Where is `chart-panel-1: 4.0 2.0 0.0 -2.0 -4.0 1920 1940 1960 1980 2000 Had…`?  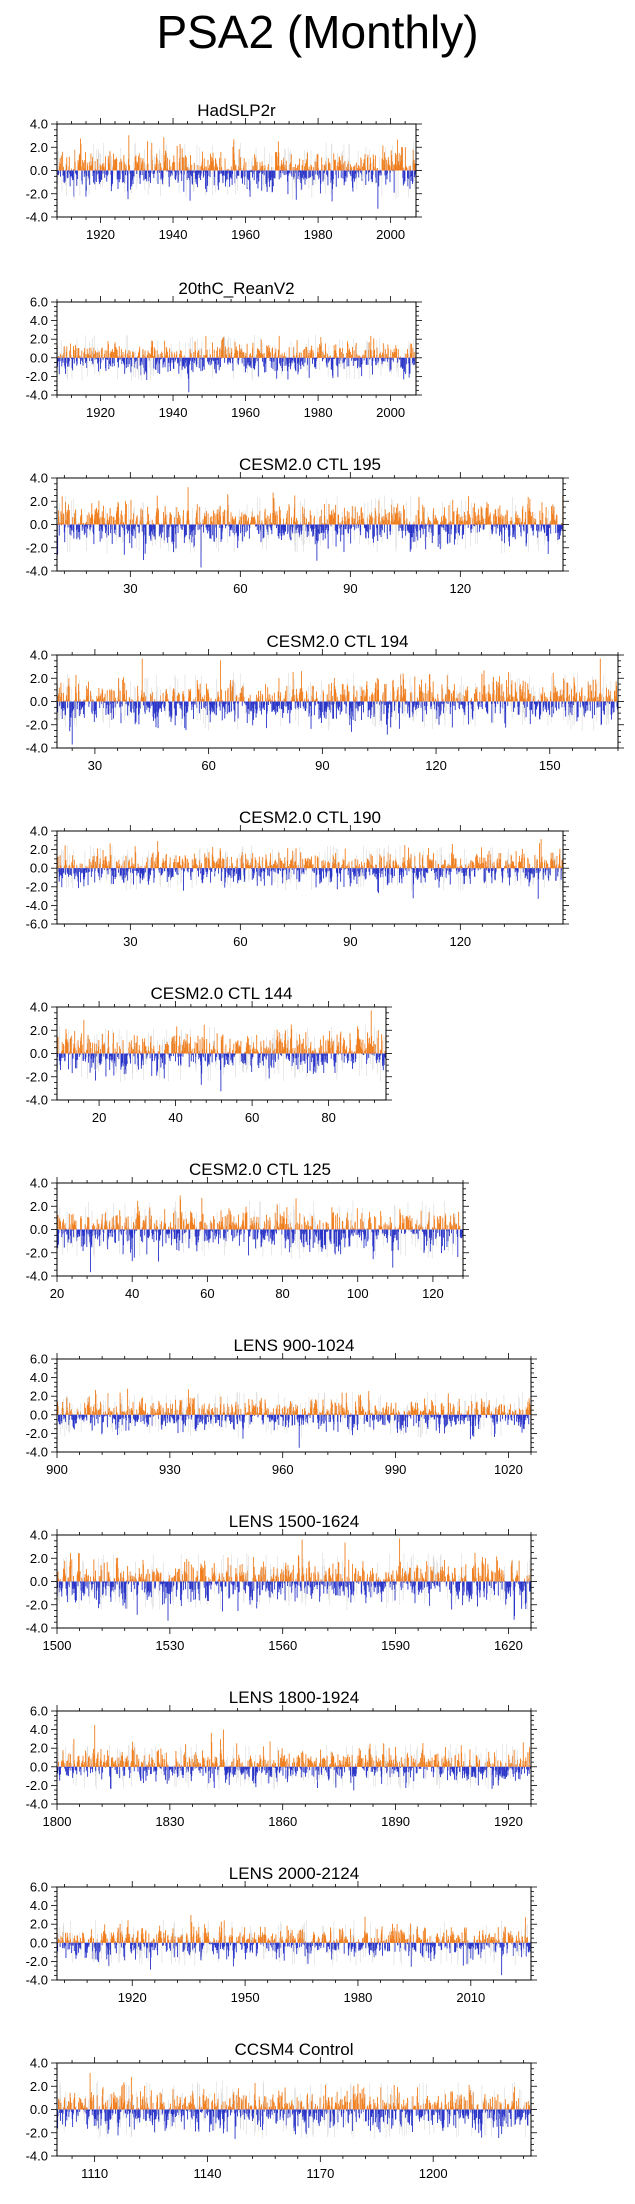 chart-panel-1: 4.0 2.0 0.0 -2.0 -4.0 1920 1940 1960 1980 2000 Had… is located at coordinates (224, 171).